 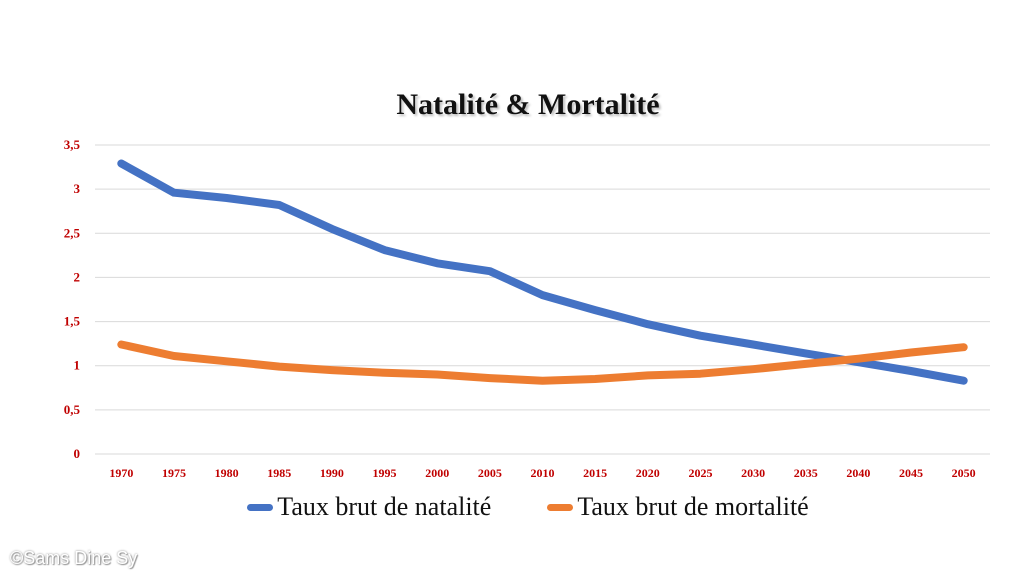 What do you see at coordinates (700, 473) in the screenshot?
I see `x-tick-label: 2025` at bounding box center [700, 473].